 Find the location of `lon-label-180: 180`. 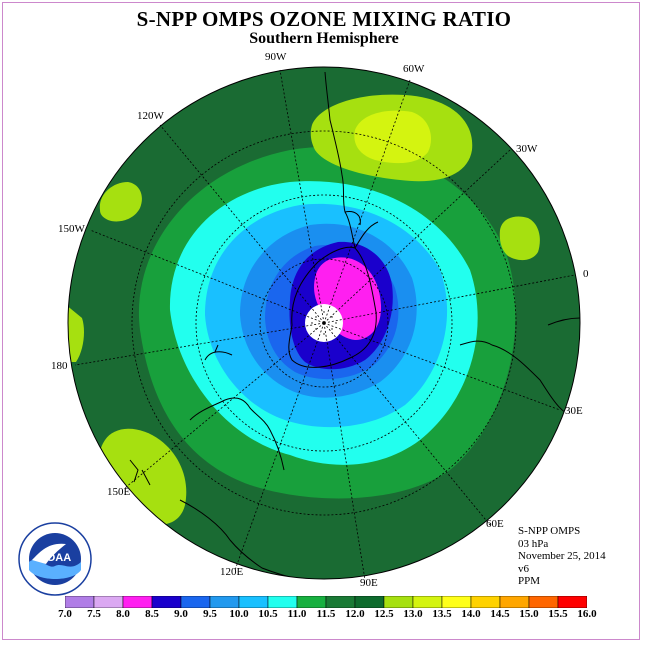

lon-label-180: 180 is located at coordinates (59, 366).